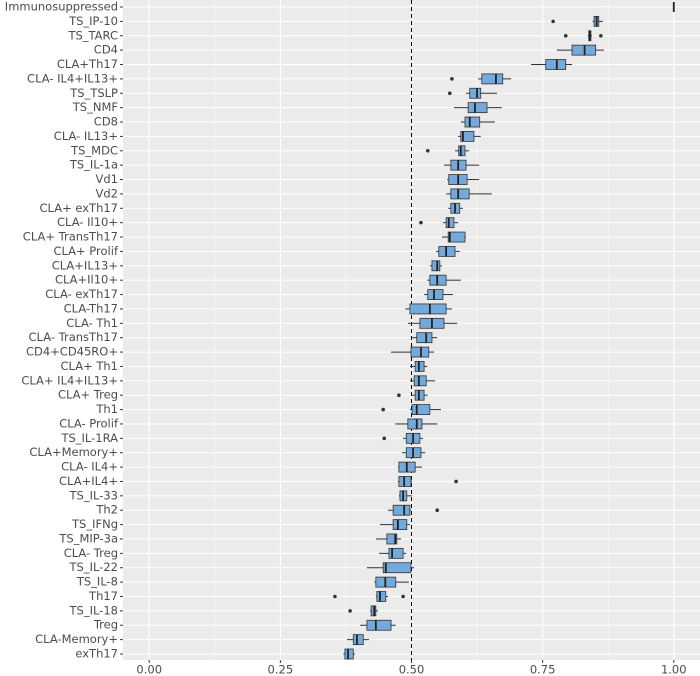 Image resolution: width=700 pixels, height=676 pixels. Describe the element at coordinates (72, 352) in the screenshot. I see `y-tick-label: CD4+CD45RO+` at that location.